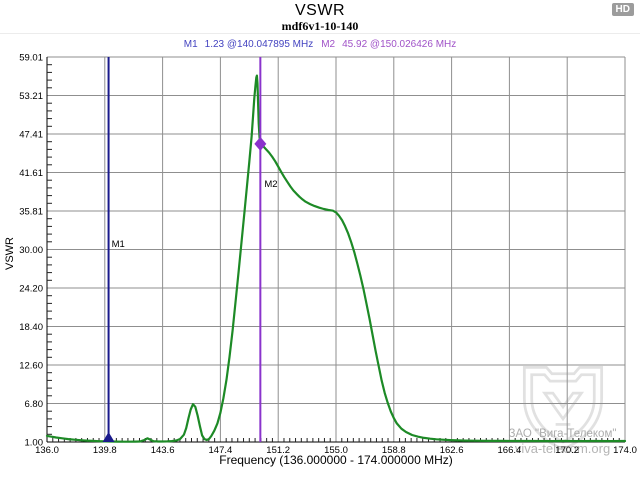 The image size is (640, 480). I want to click on marker1: M1, so click(113, 249).